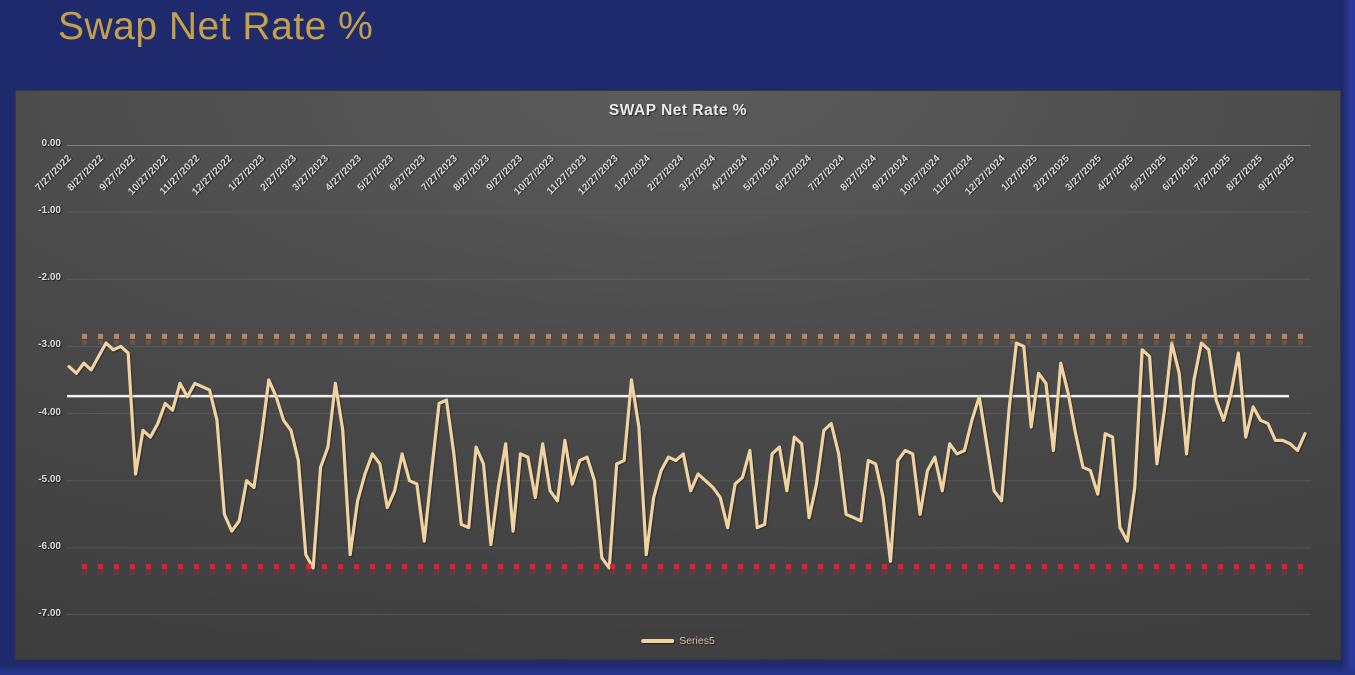  I want to click on y-axis-label: -4.00, so click(49, 412).